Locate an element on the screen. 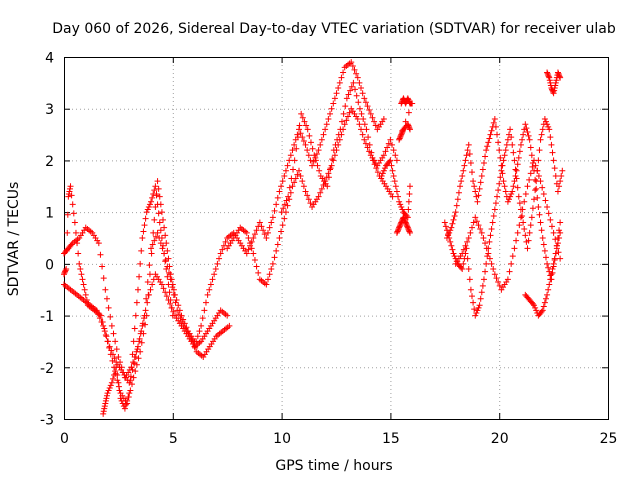 This screenshot has height=480, width=640. y-tick-label: 3 is located at coordinates (49, 110).